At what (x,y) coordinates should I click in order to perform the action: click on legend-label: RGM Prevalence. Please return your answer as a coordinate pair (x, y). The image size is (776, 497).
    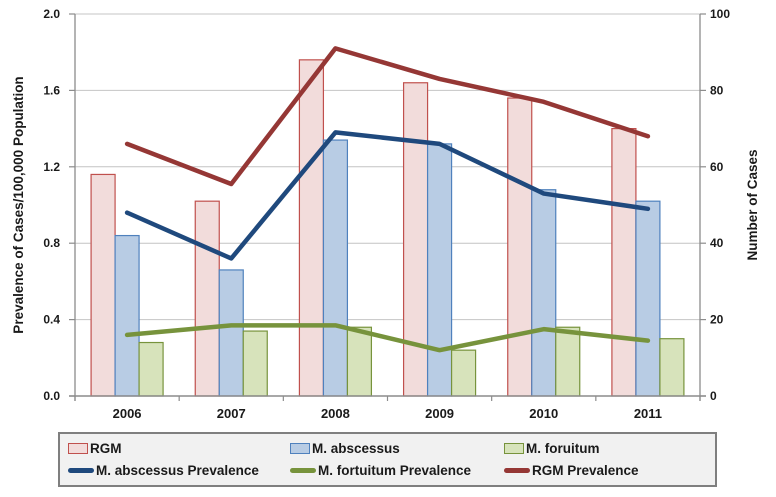
    Looking at the image, I should click on (585, 471).